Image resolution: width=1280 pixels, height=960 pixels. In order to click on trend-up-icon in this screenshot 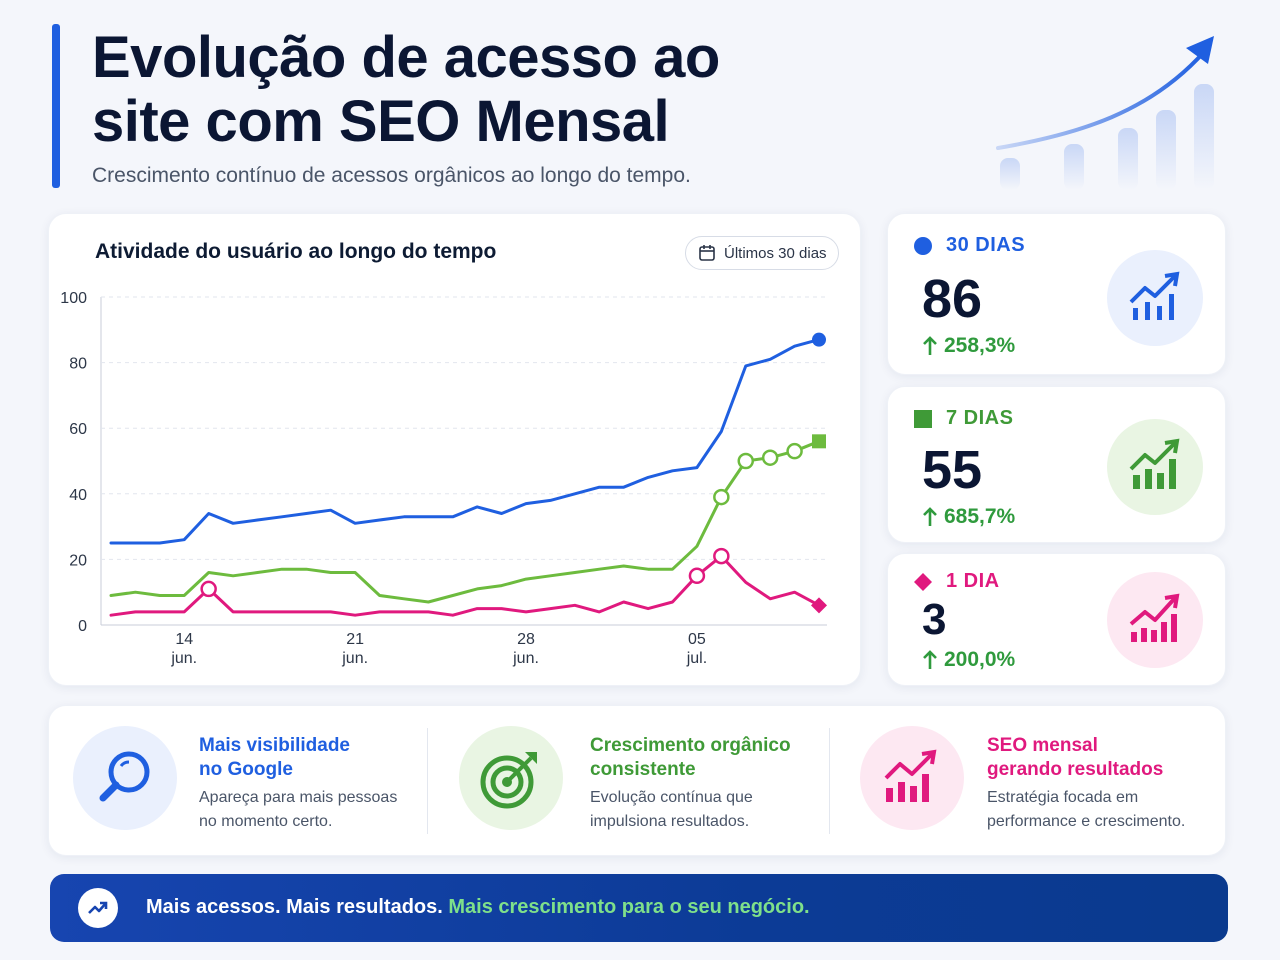, I will do `click(98, 908)`.